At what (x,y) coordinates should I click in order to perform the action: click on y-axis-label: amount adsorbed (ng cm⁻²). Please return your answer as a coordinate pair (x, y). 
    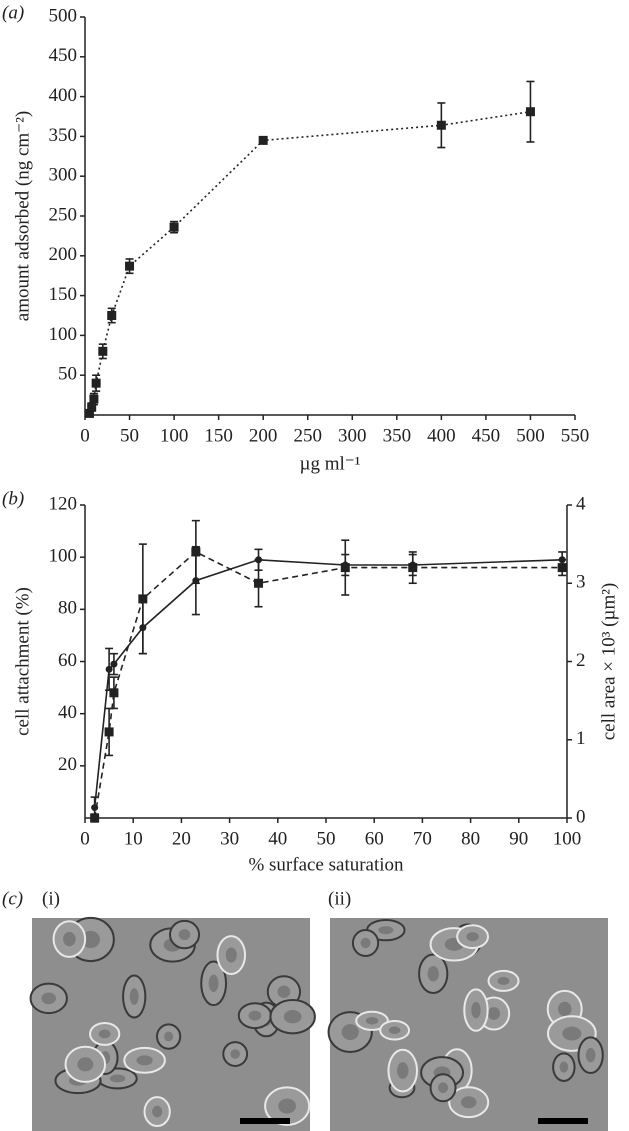
    Looking at the image, I should click on (22, 216).